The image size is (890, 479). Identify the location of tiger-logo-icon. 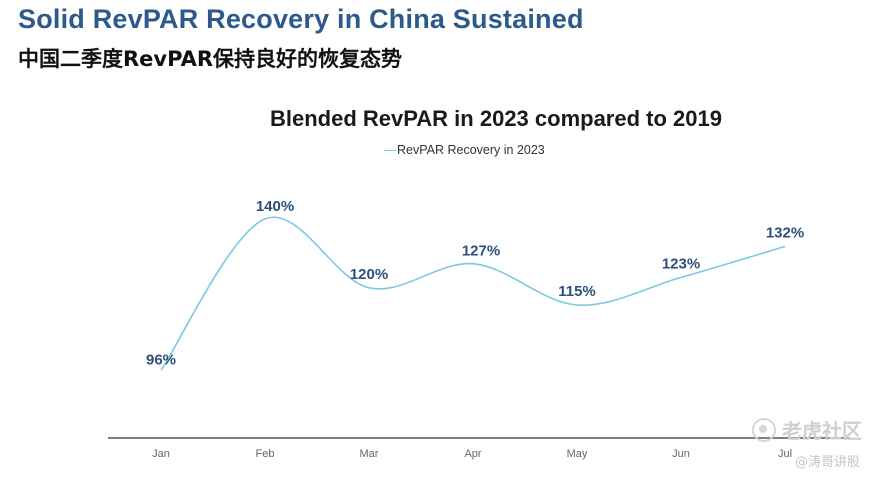
(764, 429).